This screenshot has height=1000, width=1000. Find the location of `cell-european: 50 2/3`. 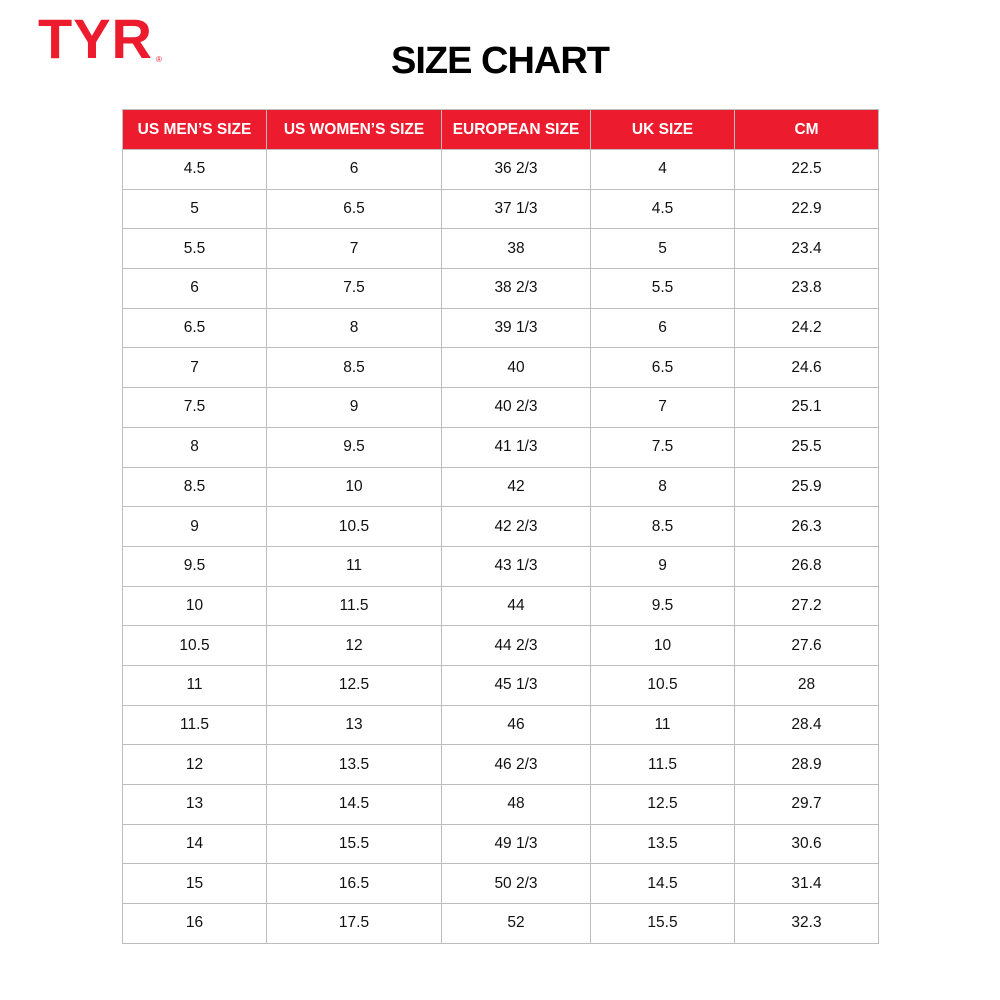

cell-european: 50 2/3 is located at coordinates (516, 884).